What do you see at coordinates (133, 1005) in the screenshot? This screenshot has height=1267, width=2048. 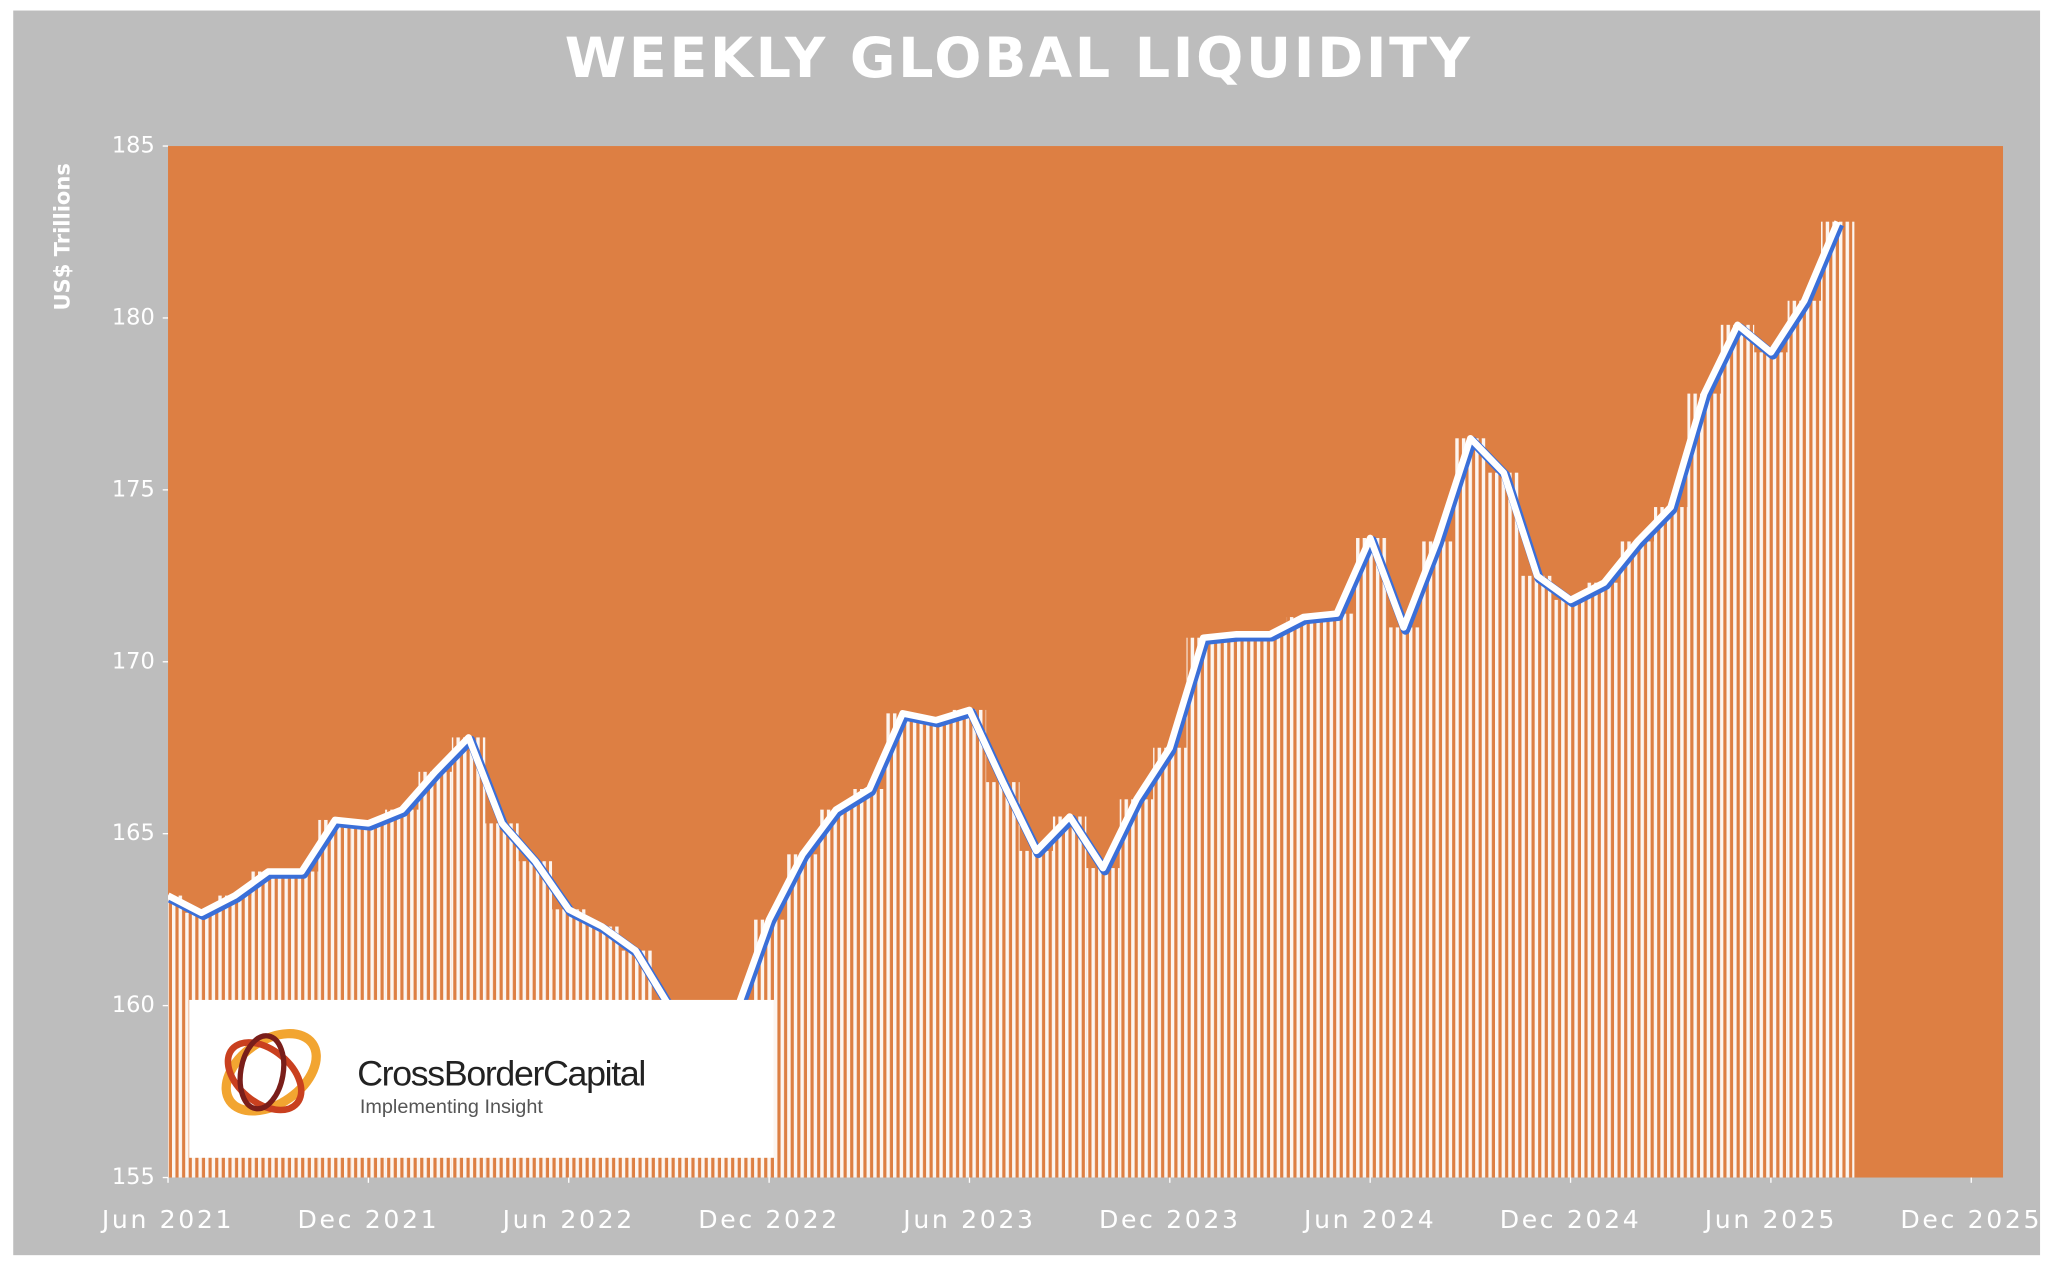 I see `y-tick-label: 160` at bounding box center [133, 1005].